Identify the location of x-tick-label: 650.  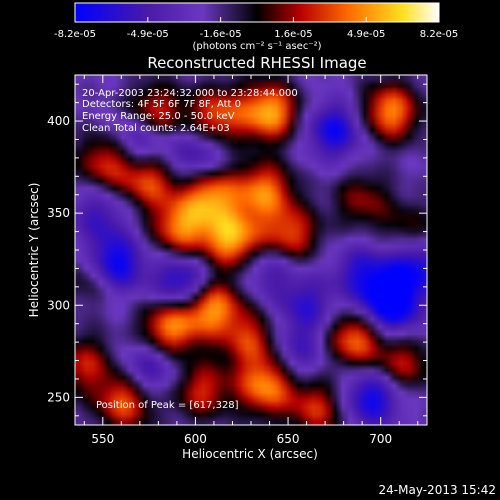
(288, 439).